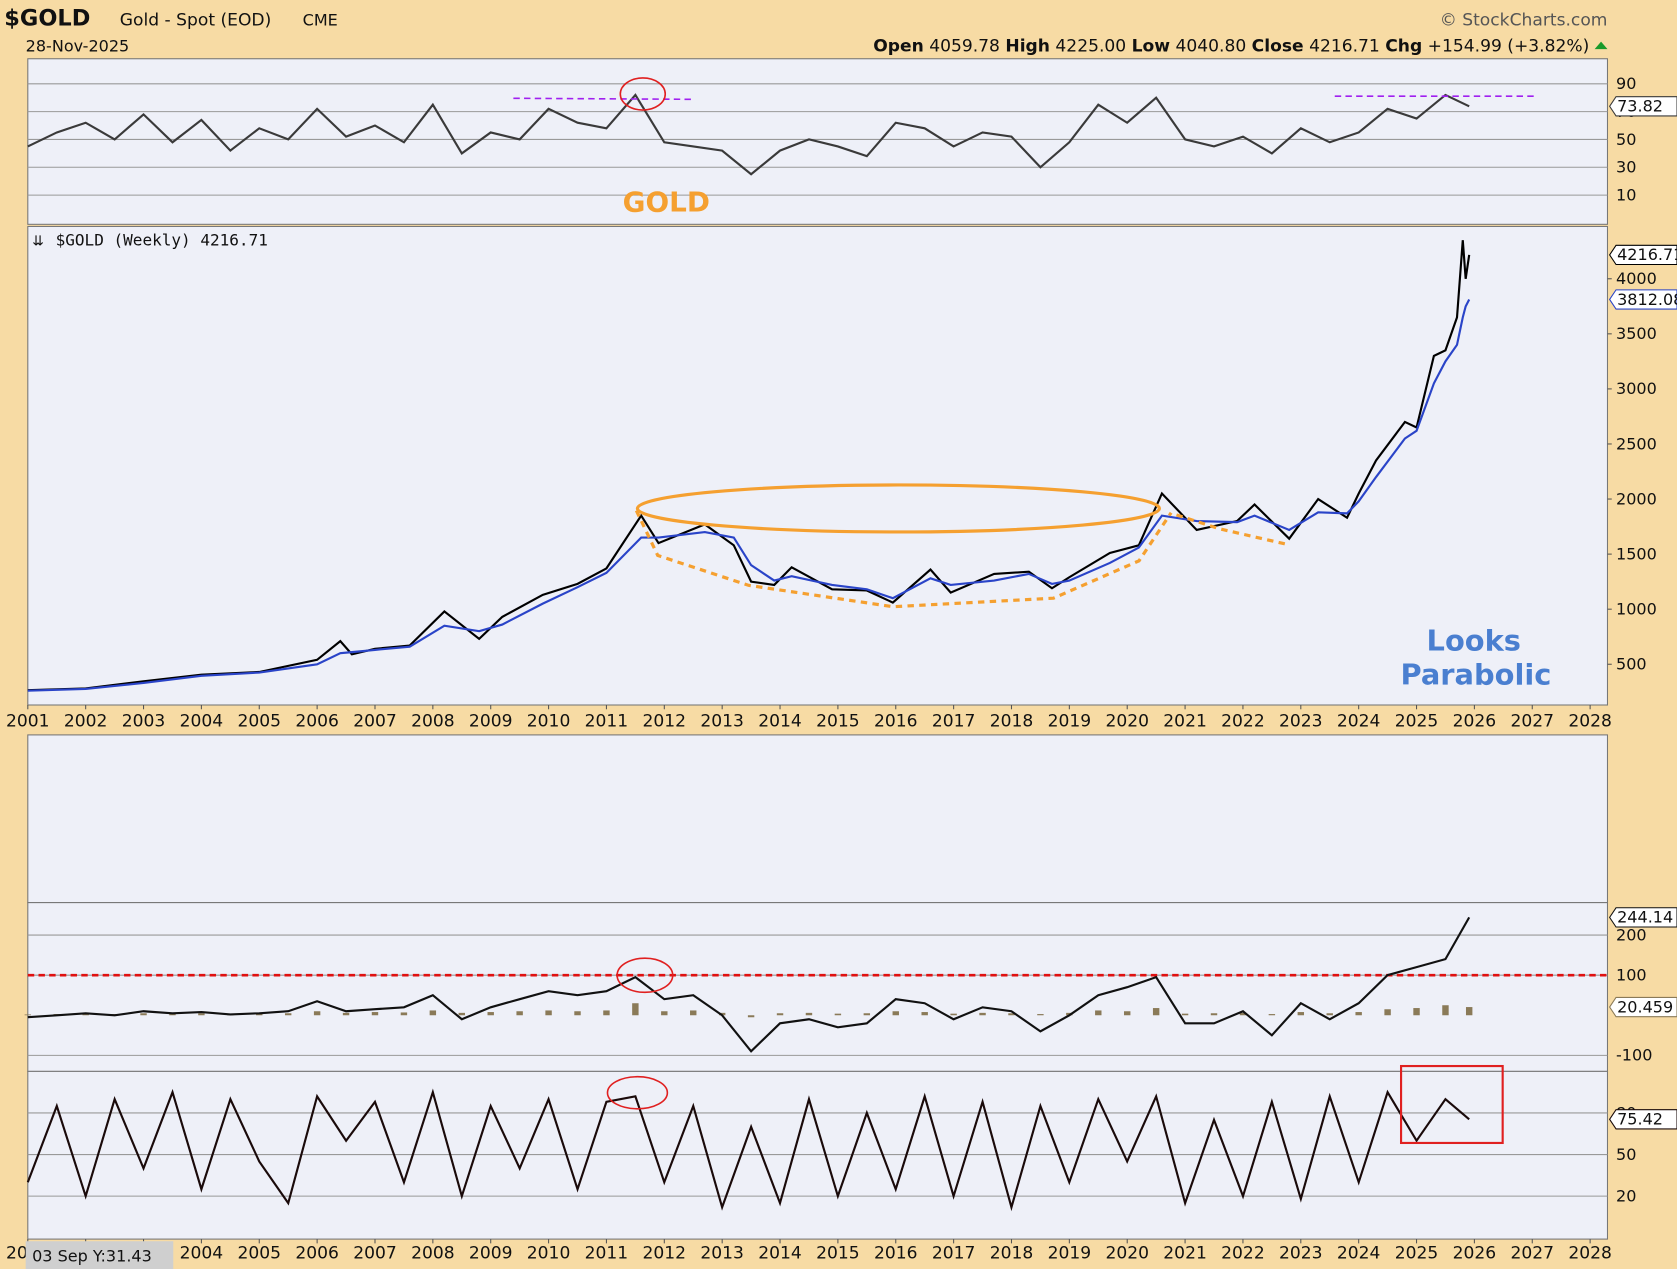 This screenshot has width=1677, height=1269. What do you see at coordinates (1647, 299) in the screenshot?
I see `value-tag-label: 3812.08` at bounding box center [1647, 299].